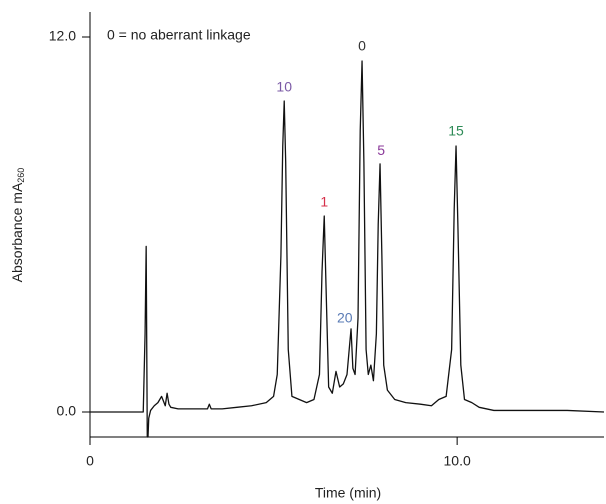  I want to click on y-tick-label: 0.0, so click(67, 411).